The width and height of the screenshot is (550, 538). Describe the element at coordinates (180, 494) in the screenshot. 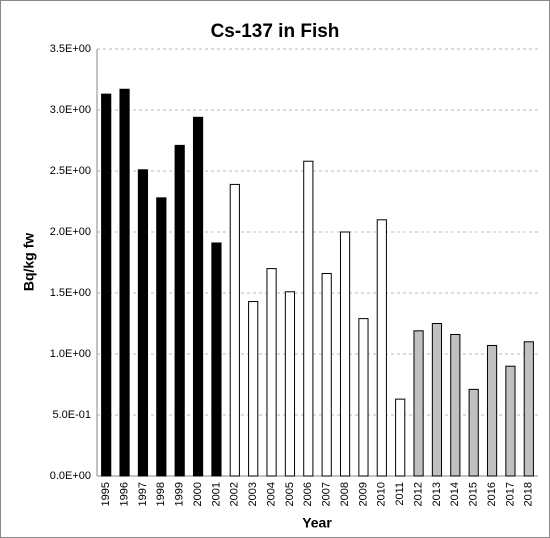

I see `x-tick-label: 1999` at that location.